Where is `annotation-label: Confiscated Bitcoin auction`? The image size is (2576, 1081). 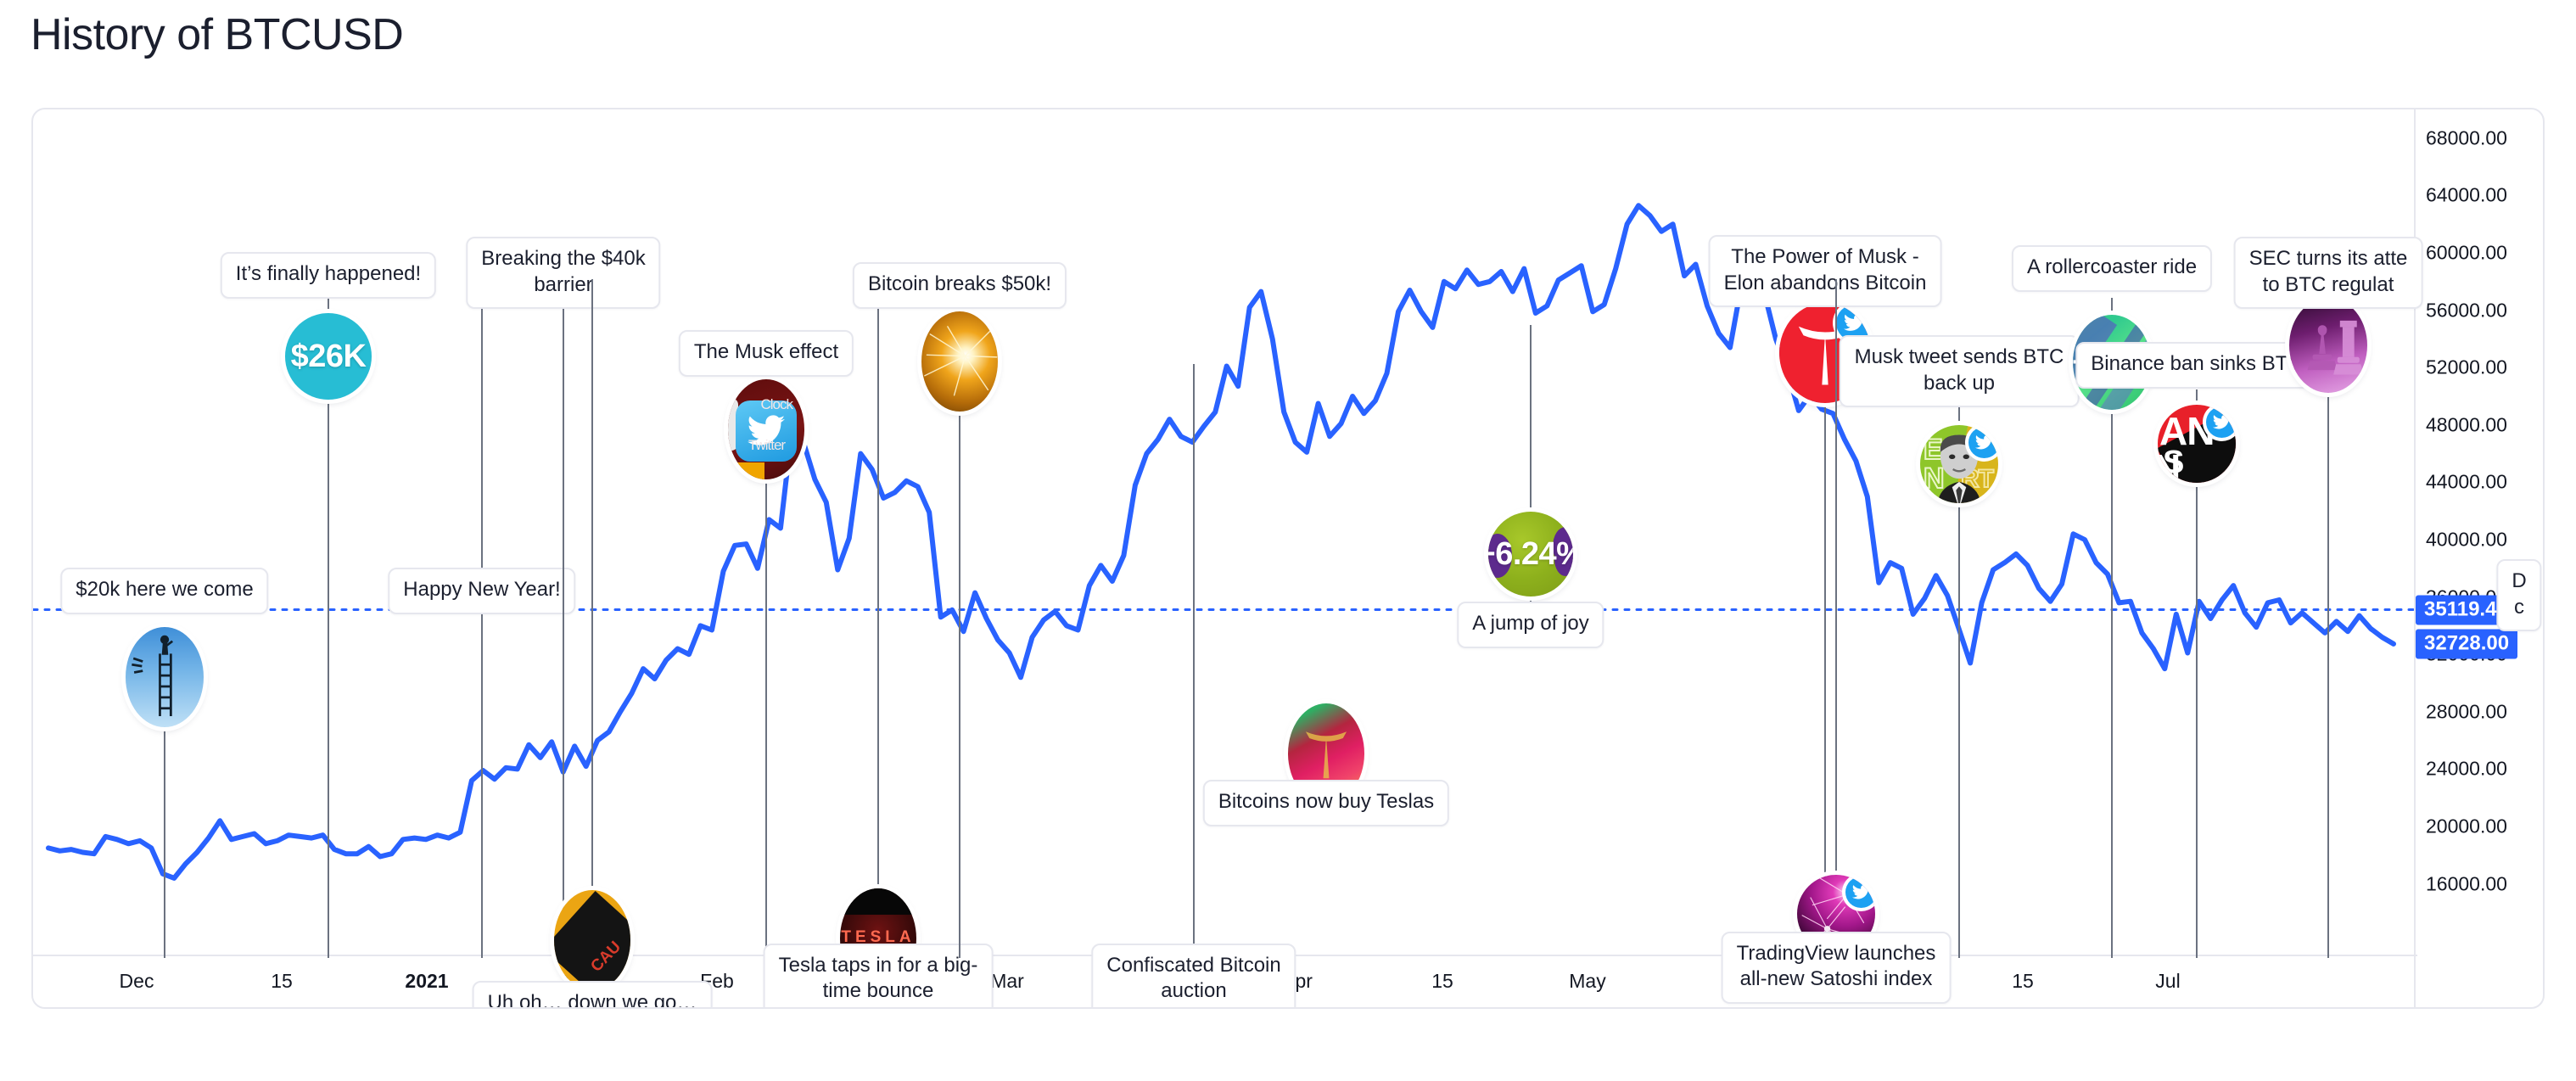
annotation-label: Confiscated Bitcoin auction is located at coordinates (1193, 975).